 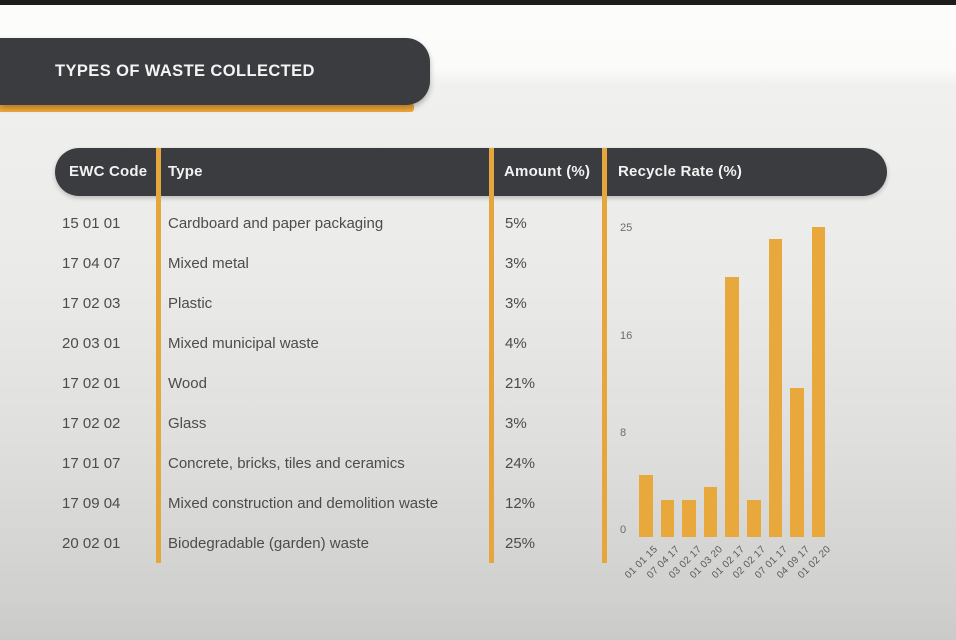 What do you see at coordinates (91, 303) in the screenshot?
I see `ewc-code-cell: 17 02 03` at bounding box center [91, 303].